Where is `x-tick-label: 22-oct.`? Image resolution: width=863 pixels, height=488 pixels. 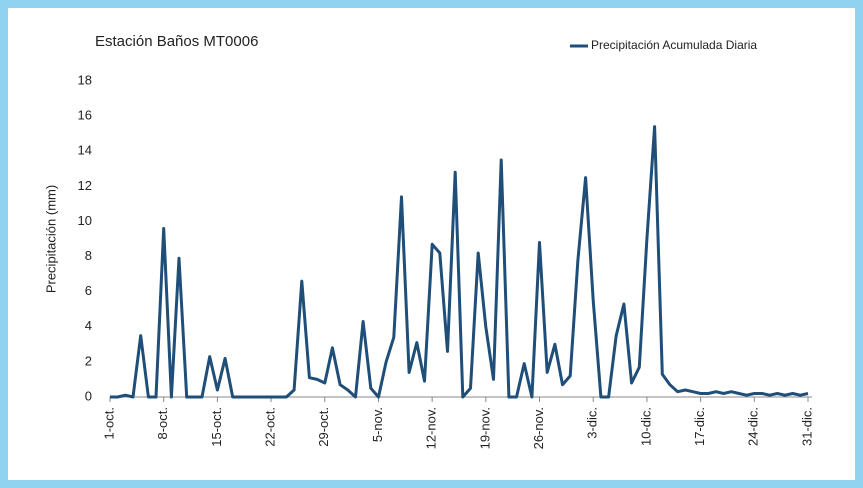 x-tick-label: 22-oct. is located at coordinates (270, 427).